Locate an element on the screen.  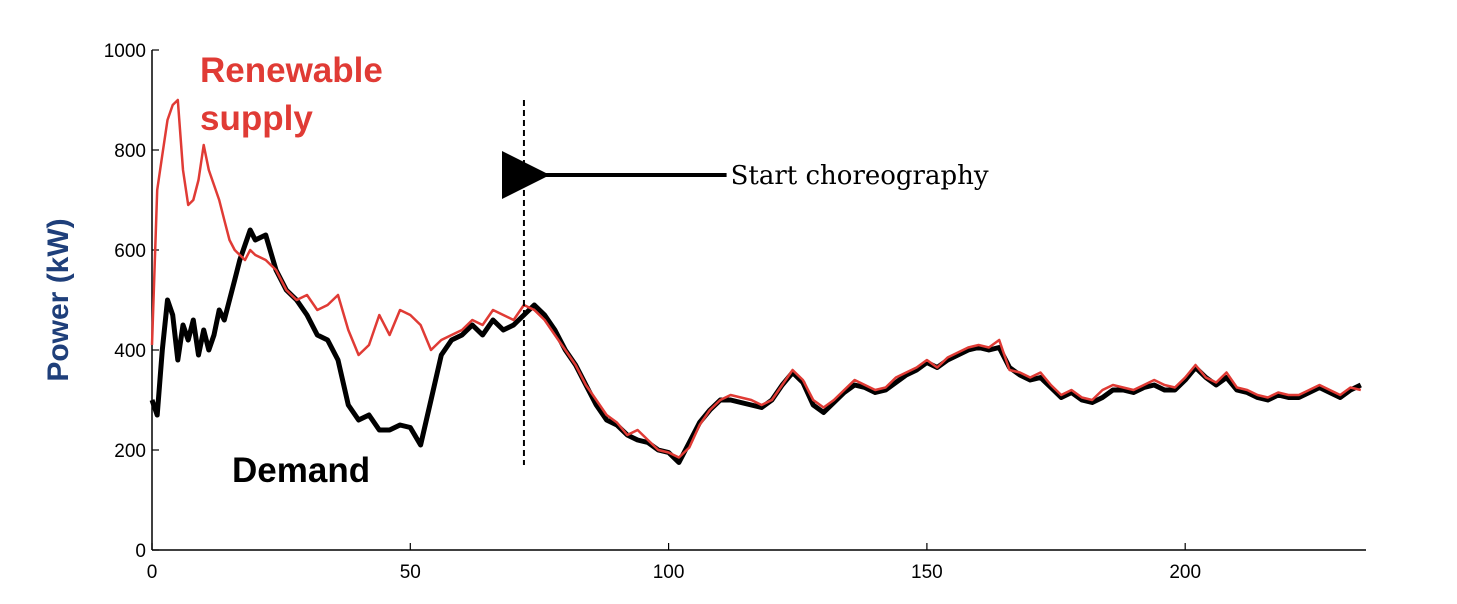
renewable-label-line1: Renewable is located at coordinates (291, 70).